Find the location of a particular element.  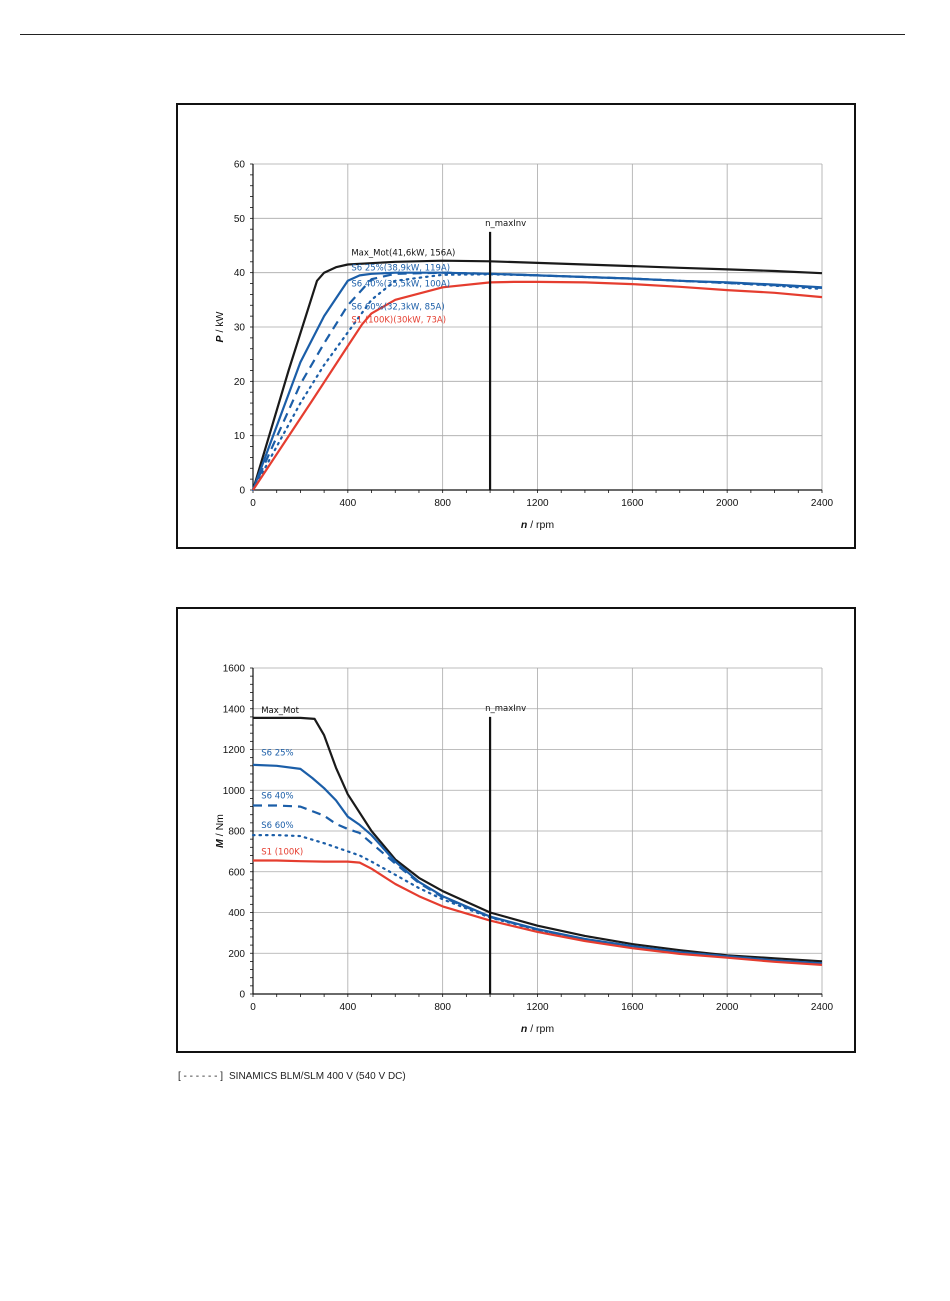

power-marker-label: n_maxInv is located at coordinates (505, 224).